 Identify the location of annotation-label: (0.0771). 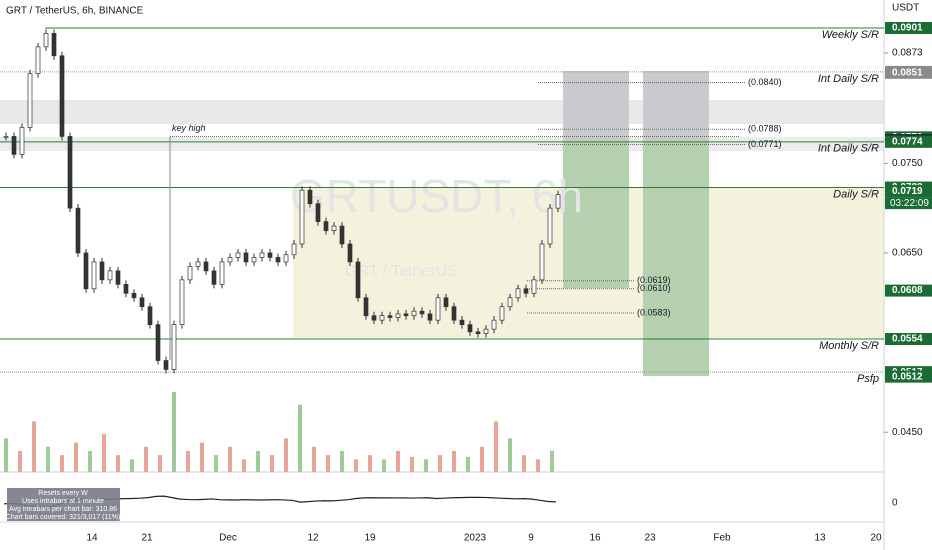
(765, 144).